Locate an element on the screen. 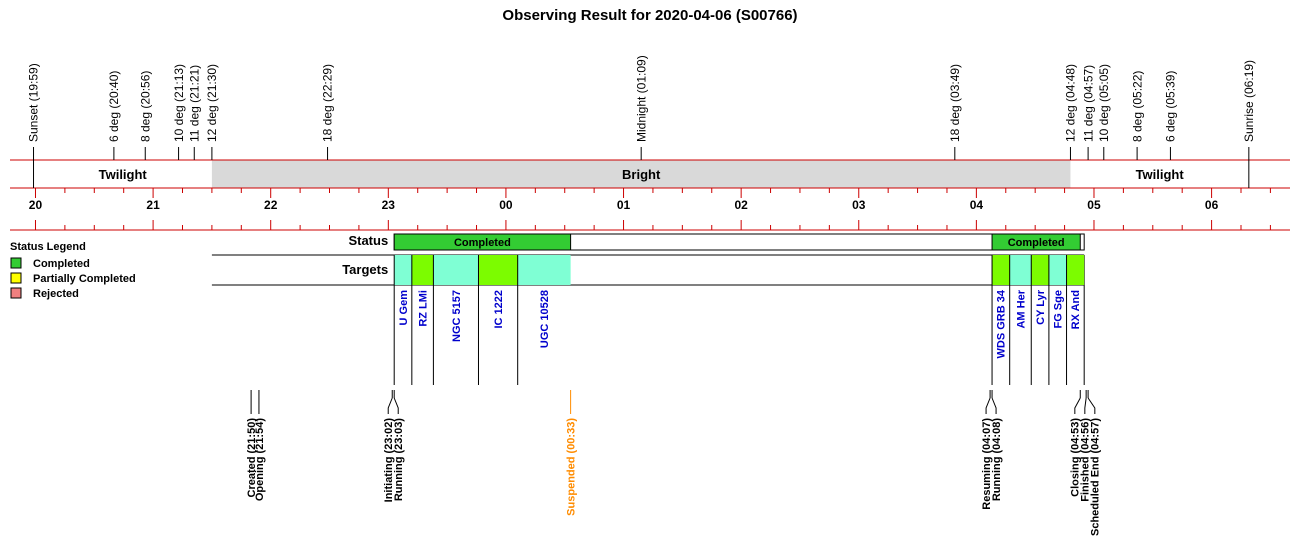 The image size is (1300, 560). log-event-label: Closing (04:53) is located at coordinates (1076, 457).